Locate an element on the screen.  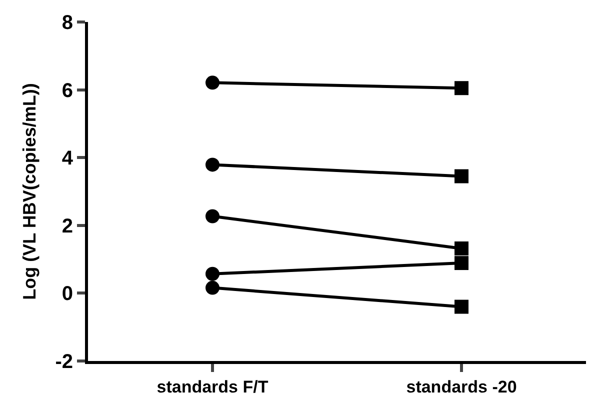
y-tick-label: 0 is located at coordinates (67, 294).